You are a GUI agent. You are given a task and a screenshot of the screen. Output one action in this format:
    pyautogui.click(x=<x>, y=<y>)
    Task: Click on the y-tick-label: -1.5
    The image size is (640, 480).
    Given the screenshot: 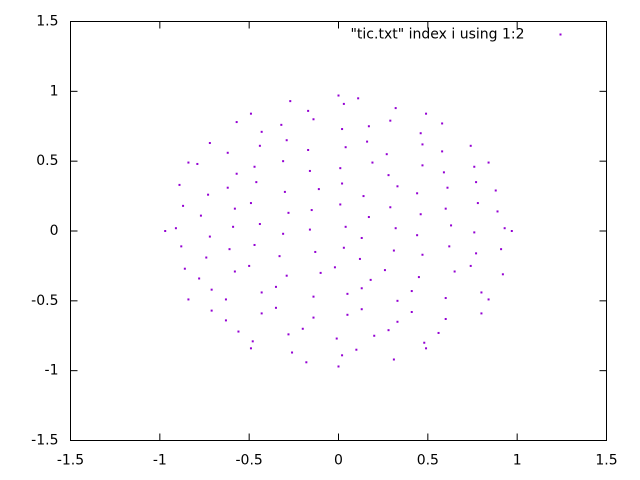 What is the action you would take?
    pyautogui.click(x=44, y=441)
    